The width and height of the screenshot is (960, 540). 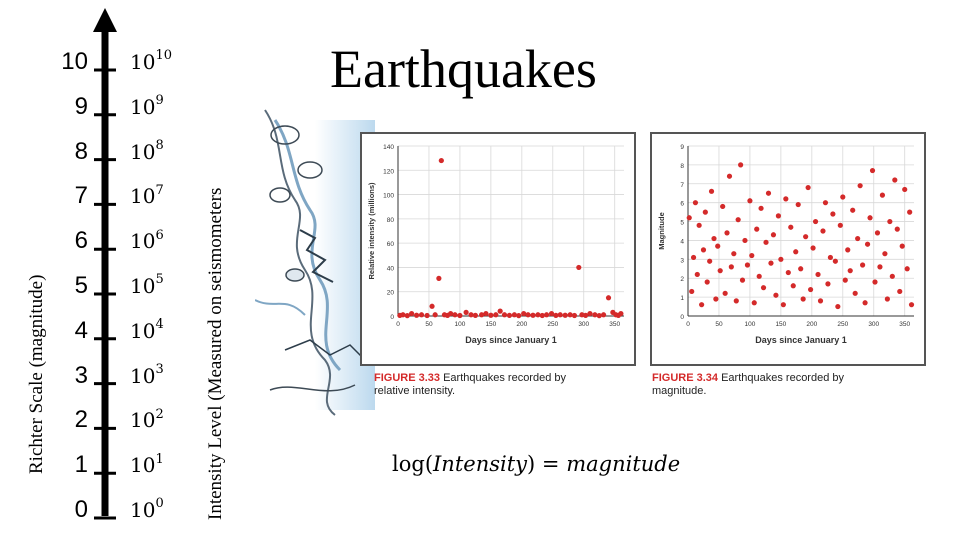 I want to click on intensity-power: 104, so click(x=147, y=330).